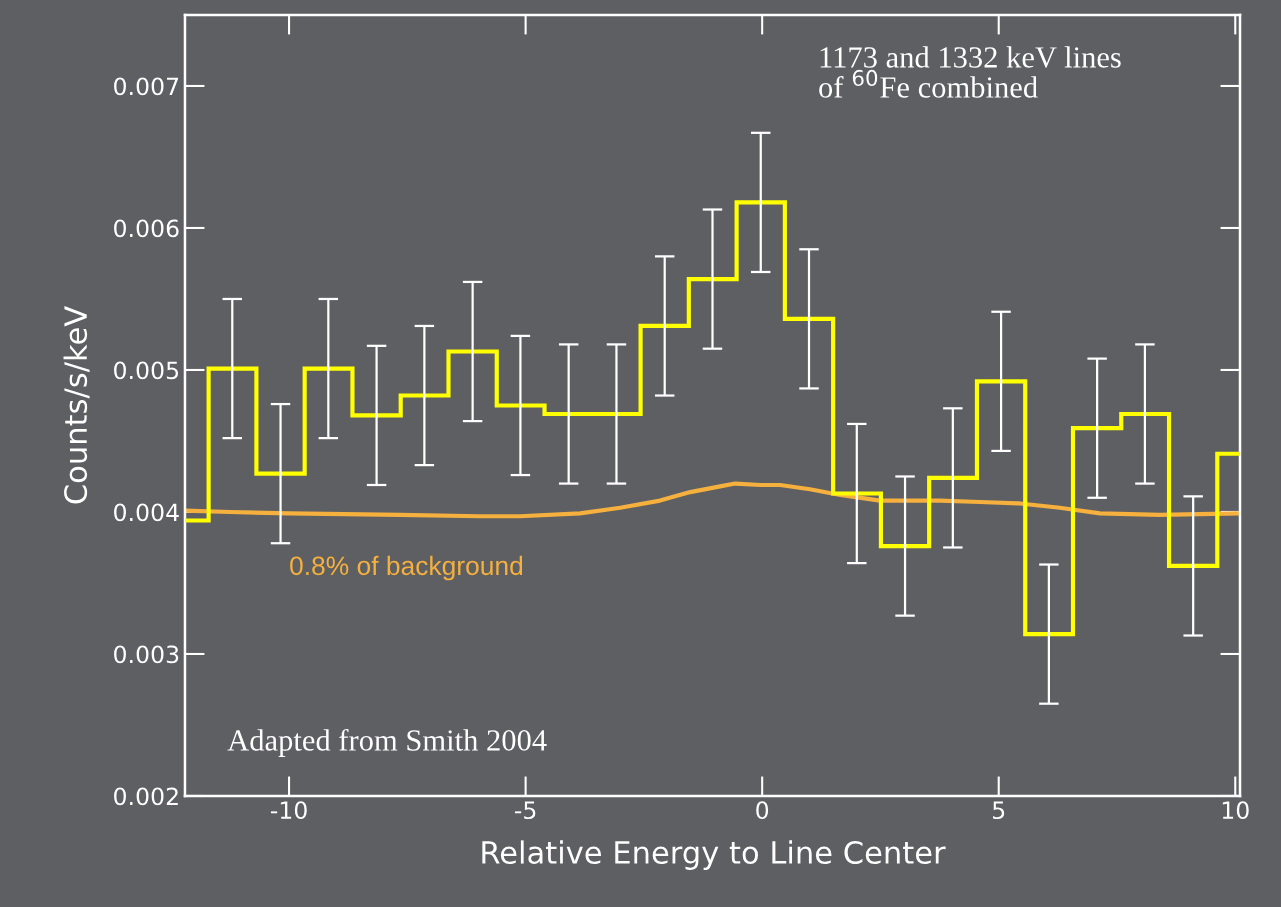  I want to click on y-tick-label: 0.007, so click(146, 86).